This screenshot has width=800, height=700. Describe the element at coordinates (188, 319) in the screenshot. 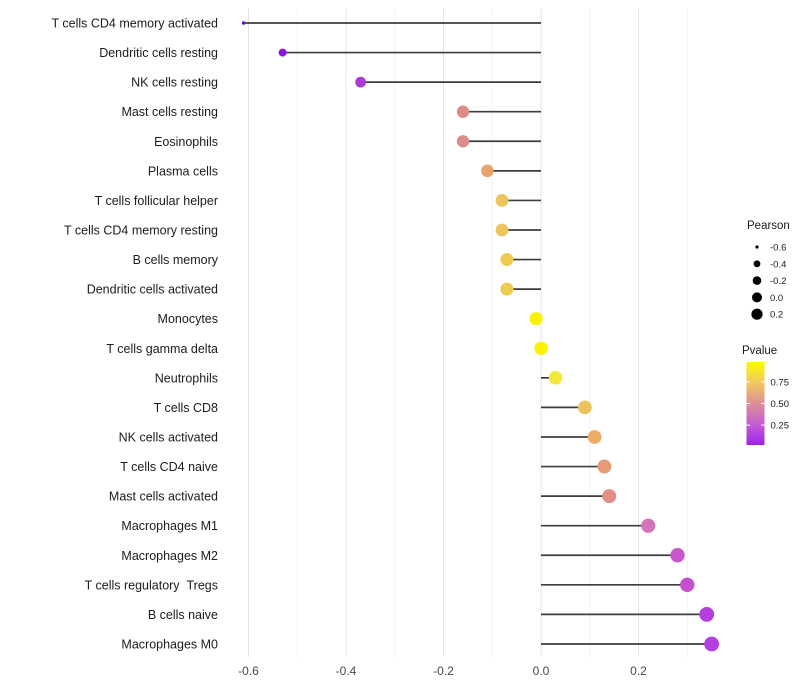

I see `y-axis-label: Monocytes` at that location.